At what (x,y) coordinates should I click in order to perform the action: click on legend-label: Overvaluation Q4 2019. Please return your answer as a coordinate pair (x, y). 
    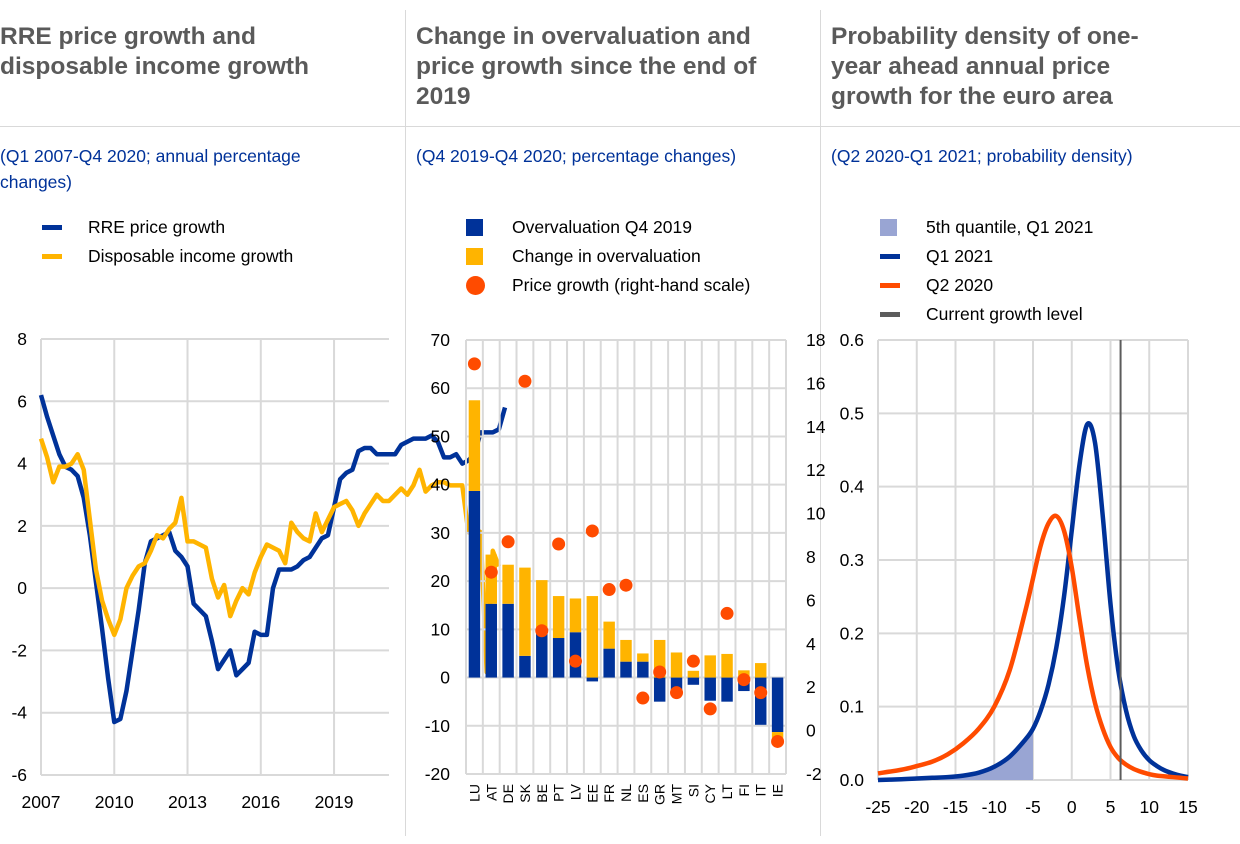
    Looking at the image, I should click on (602, 227).